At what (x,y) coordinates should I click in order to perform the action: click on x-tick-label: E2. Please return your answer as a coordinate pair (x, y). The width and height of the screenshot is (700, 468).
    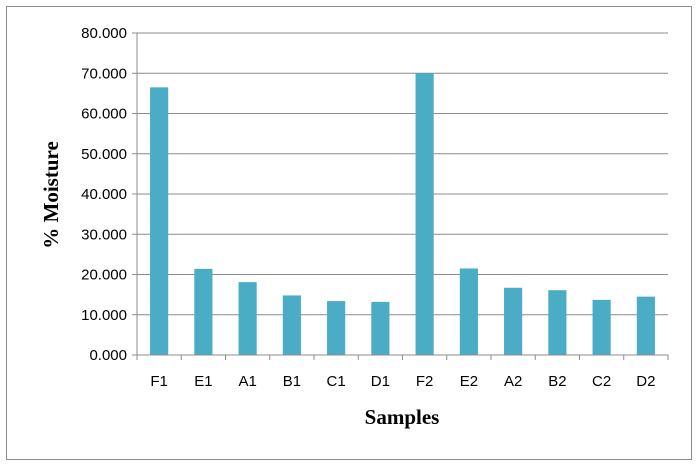
    Looking at the image, I should click on (469, 381).